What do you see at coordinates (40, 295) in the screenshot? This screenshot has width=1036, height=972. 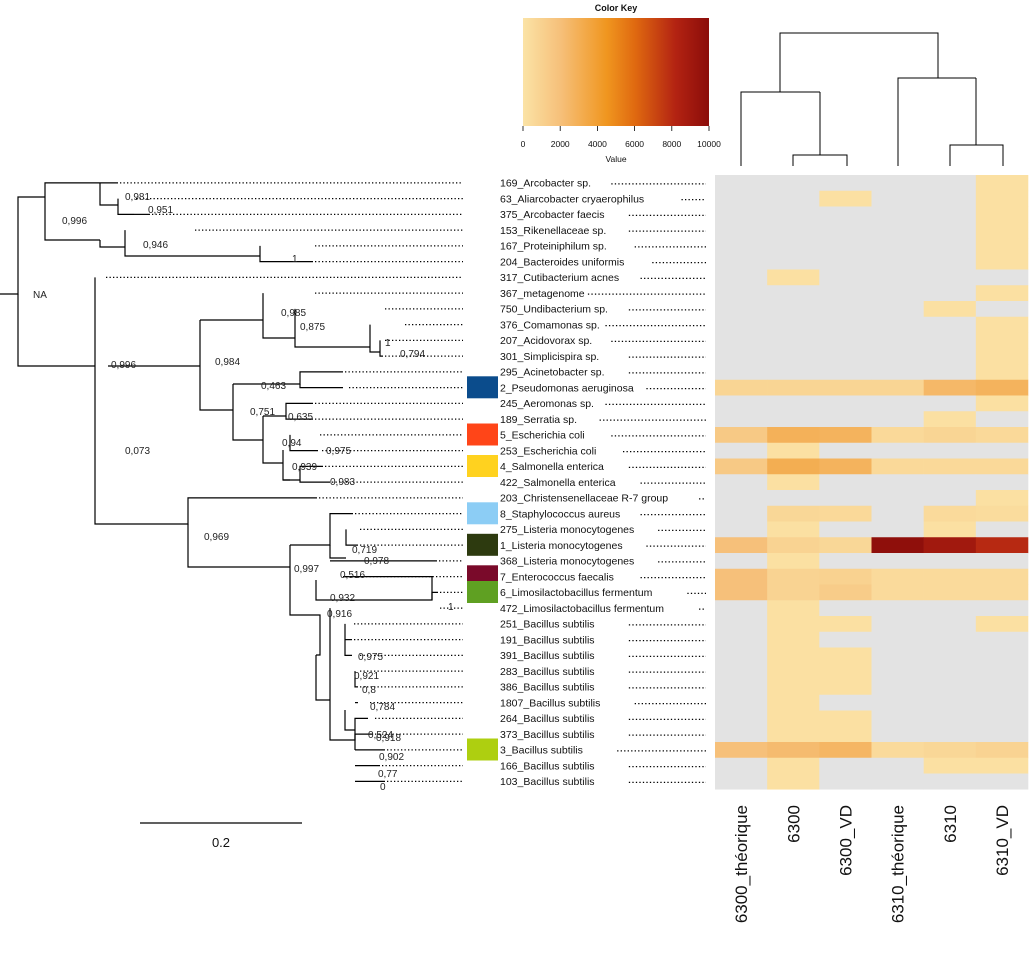 I see `tree-node-label: NA` at bounding box center [40, 295].